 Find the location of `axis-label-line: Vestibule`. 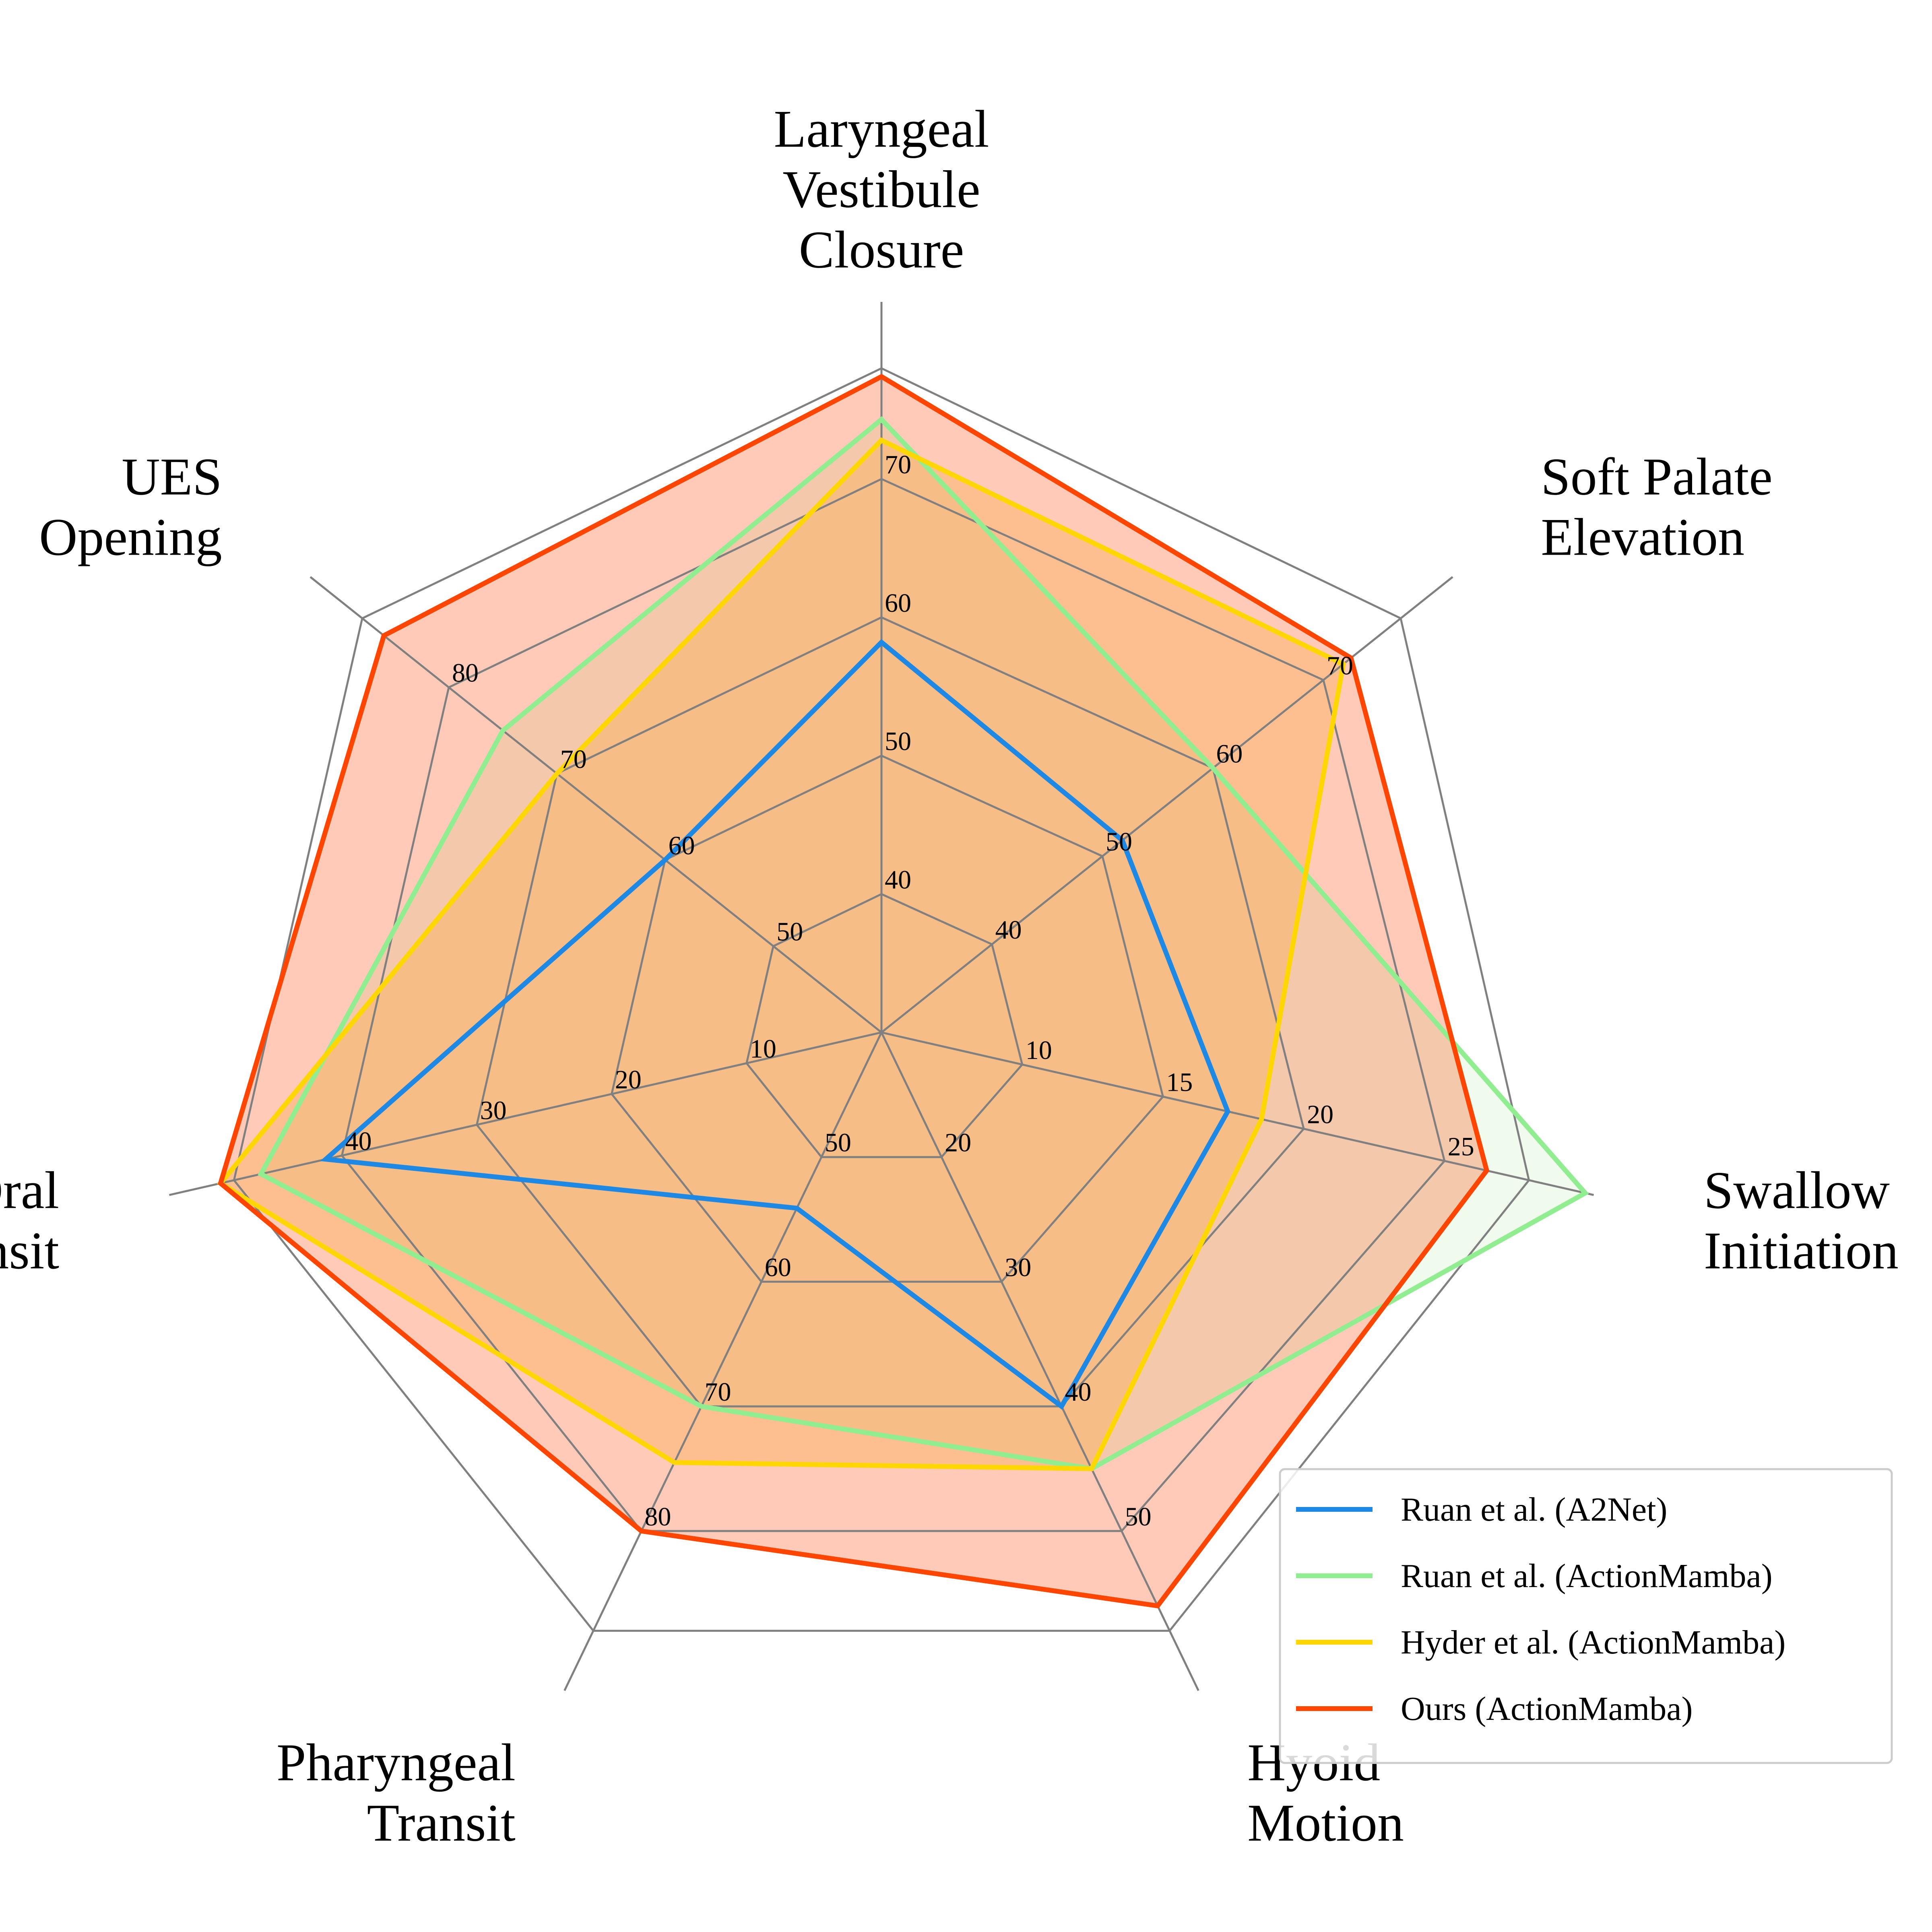

axis-label-line: Vestibule is located at coordinates (881, 189).